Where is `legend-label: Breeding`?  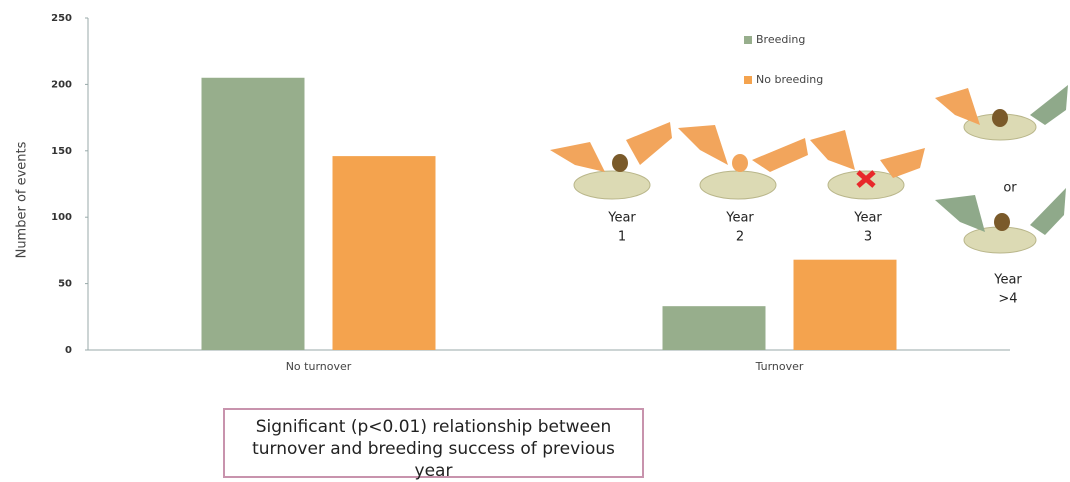 legend-label: Breeding is located at coordinates (780, 39).